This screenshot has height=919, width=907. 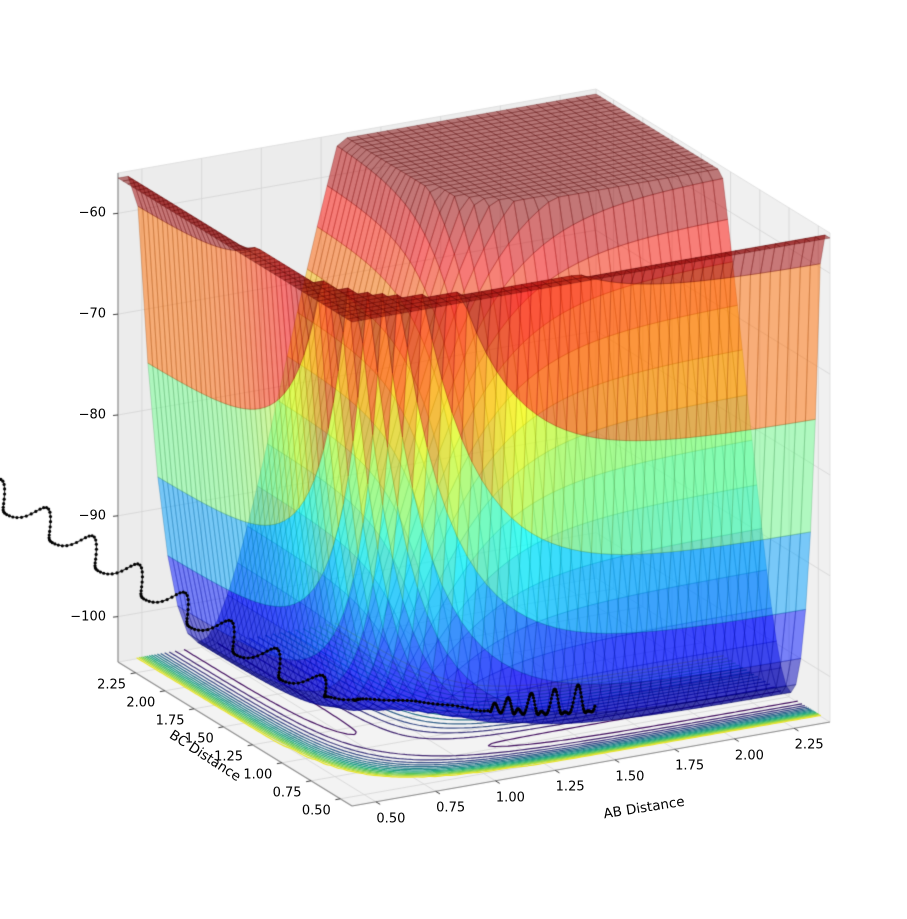 What do you see at coordinates (229, 757) in the screenshot?
I see `y-tick-label: 1.25` at bounding box center [229, 757].